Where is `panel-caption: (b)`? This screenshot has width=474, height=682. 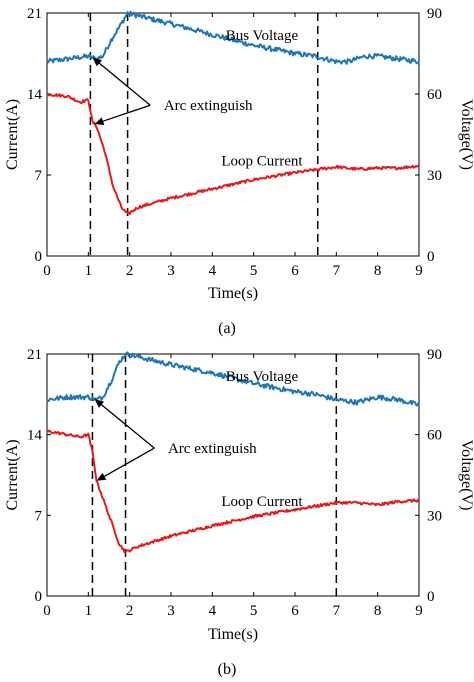 panel-caption: (b) is located at coordinates (227, 669).